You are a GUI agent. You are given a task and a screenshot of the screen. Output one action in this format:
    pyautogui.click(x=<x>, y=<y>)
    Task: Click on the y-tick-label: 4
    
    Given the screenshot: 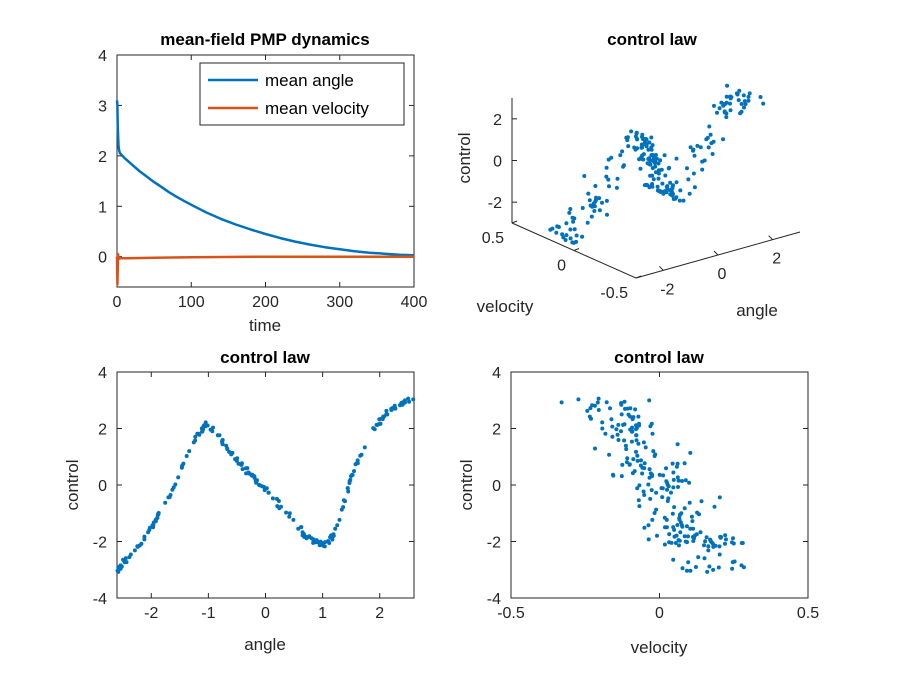 What is the action you would take?
    pyautogui.click(x=102, y=56)
    